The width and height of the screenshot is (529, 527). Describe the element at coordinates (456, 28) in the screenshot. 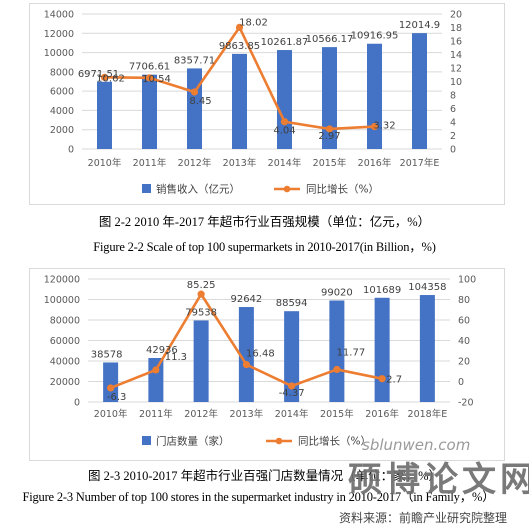

I see `y2-tick-label: 18` at that location.